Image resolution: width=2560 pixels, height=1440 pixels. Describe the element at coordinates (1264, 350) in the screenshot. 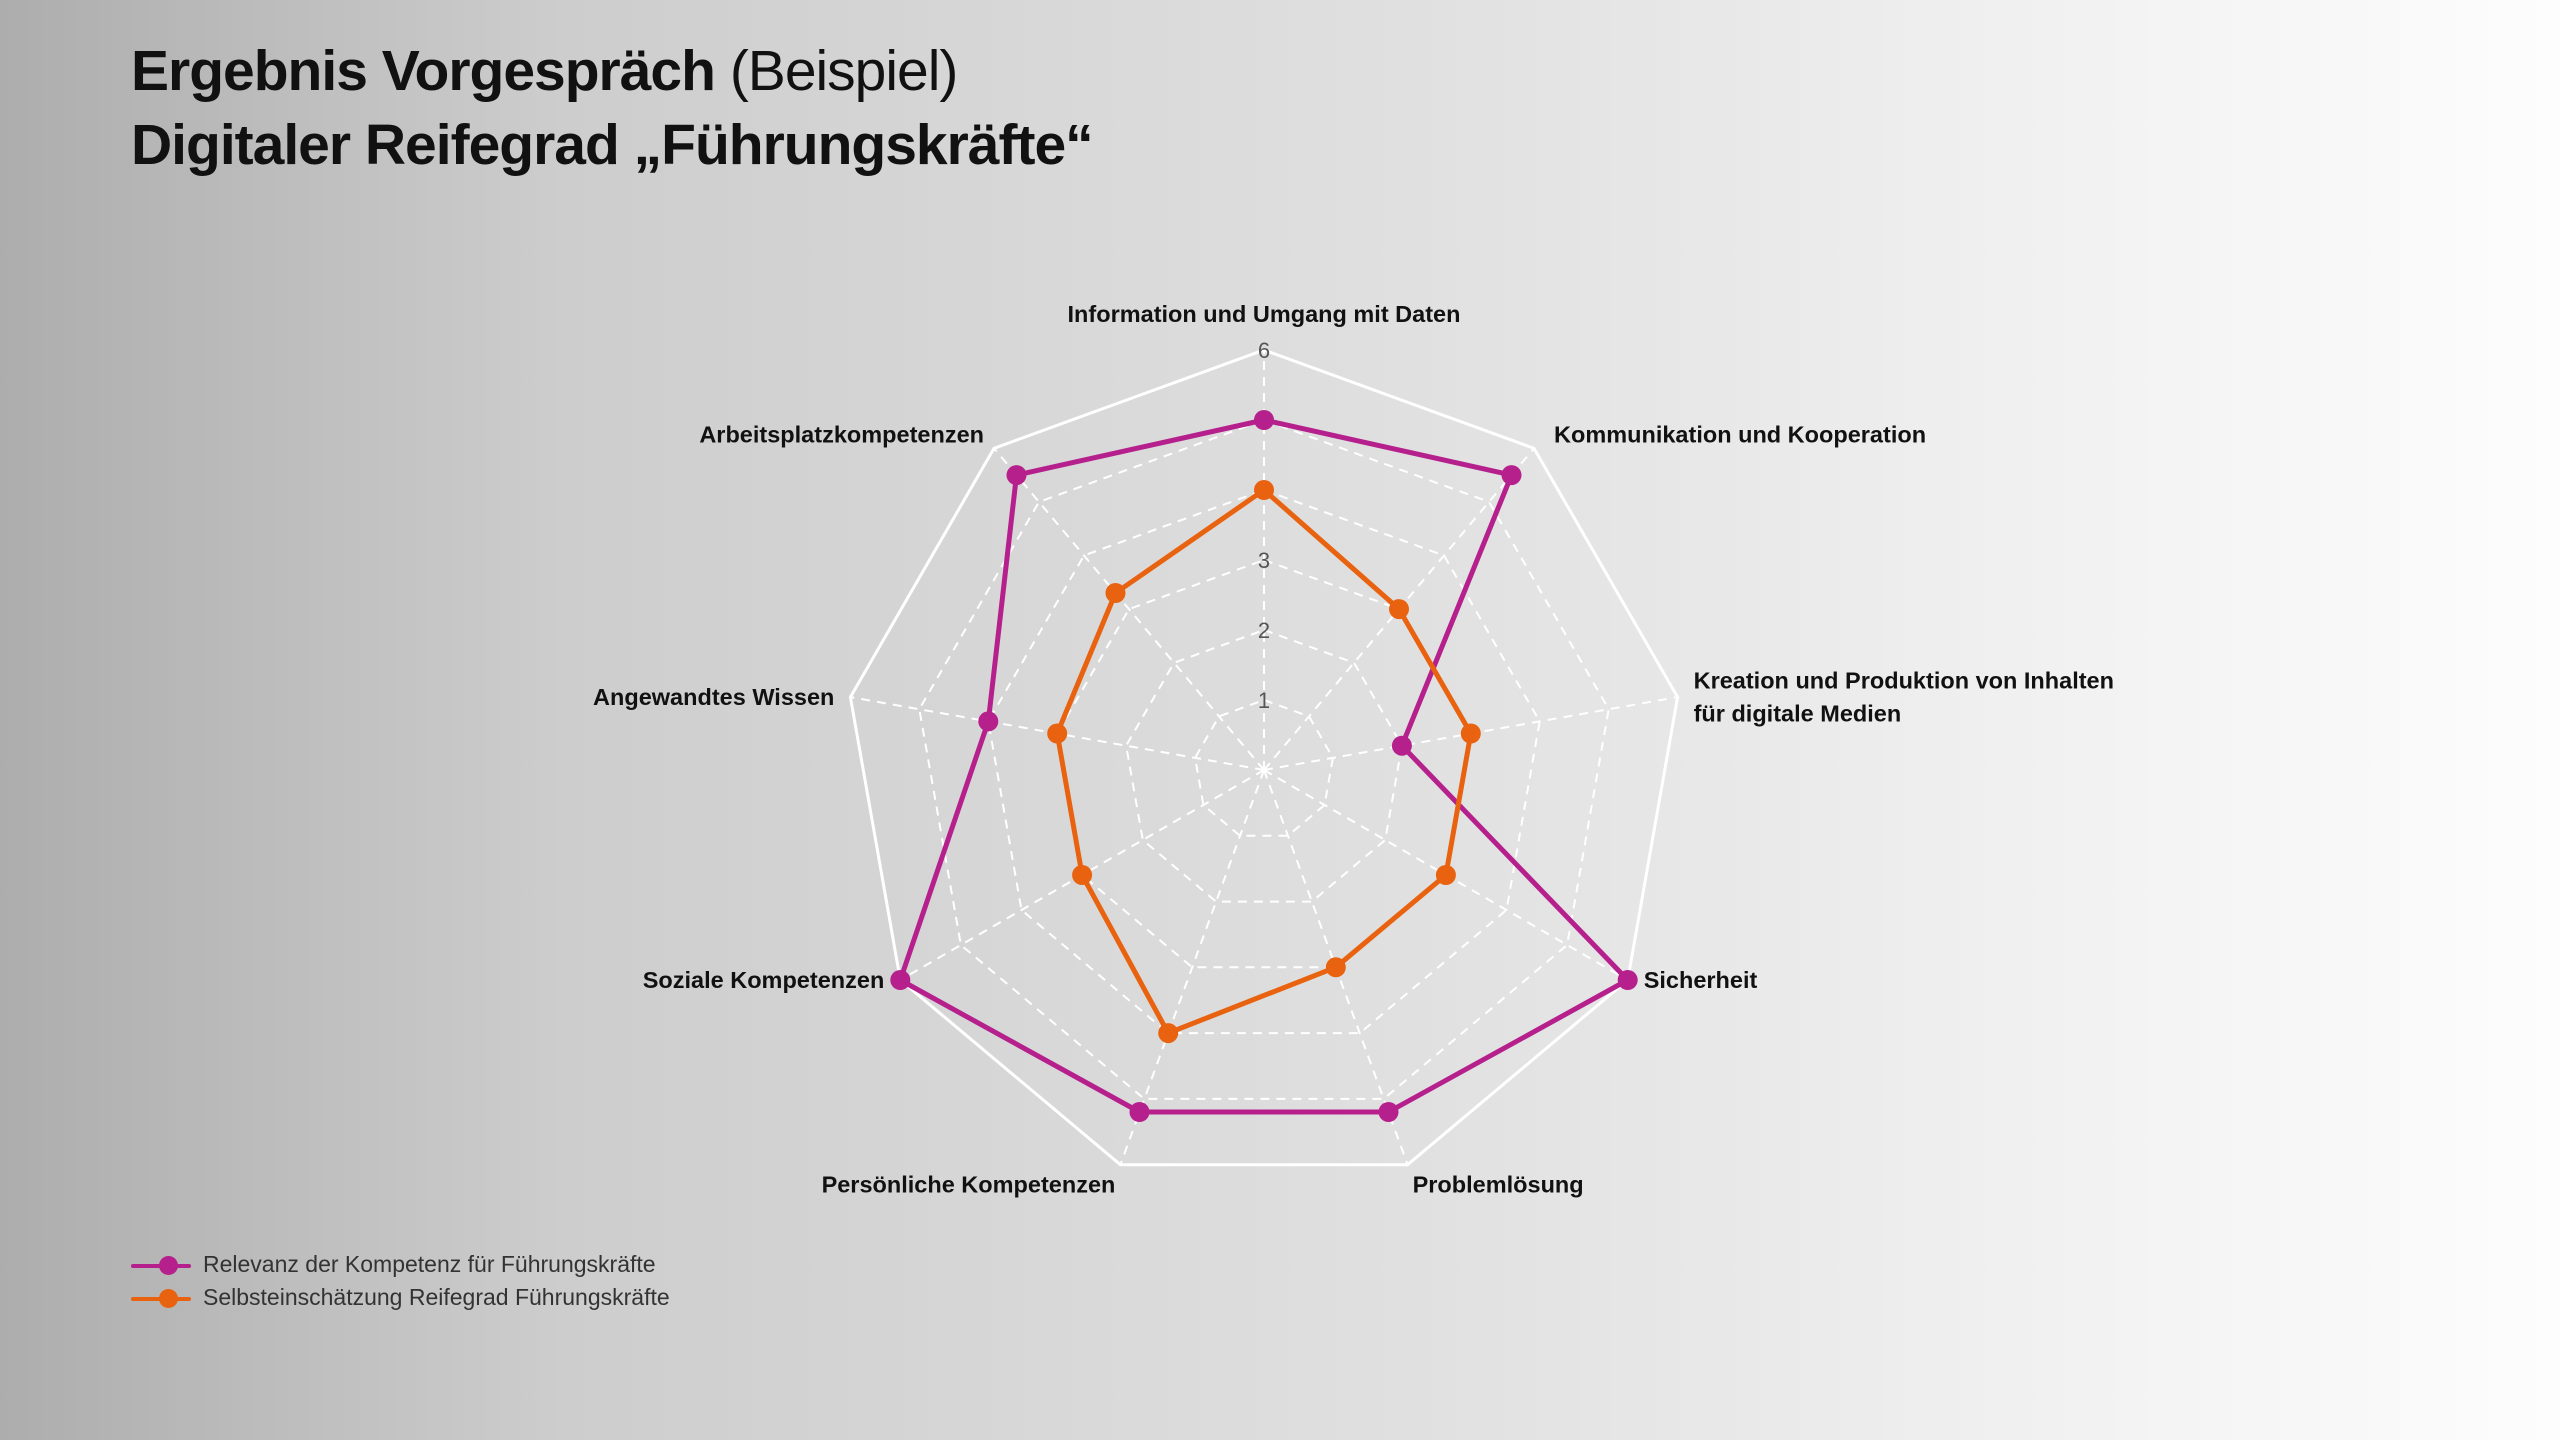

I see `tick-label: 6` at that location.